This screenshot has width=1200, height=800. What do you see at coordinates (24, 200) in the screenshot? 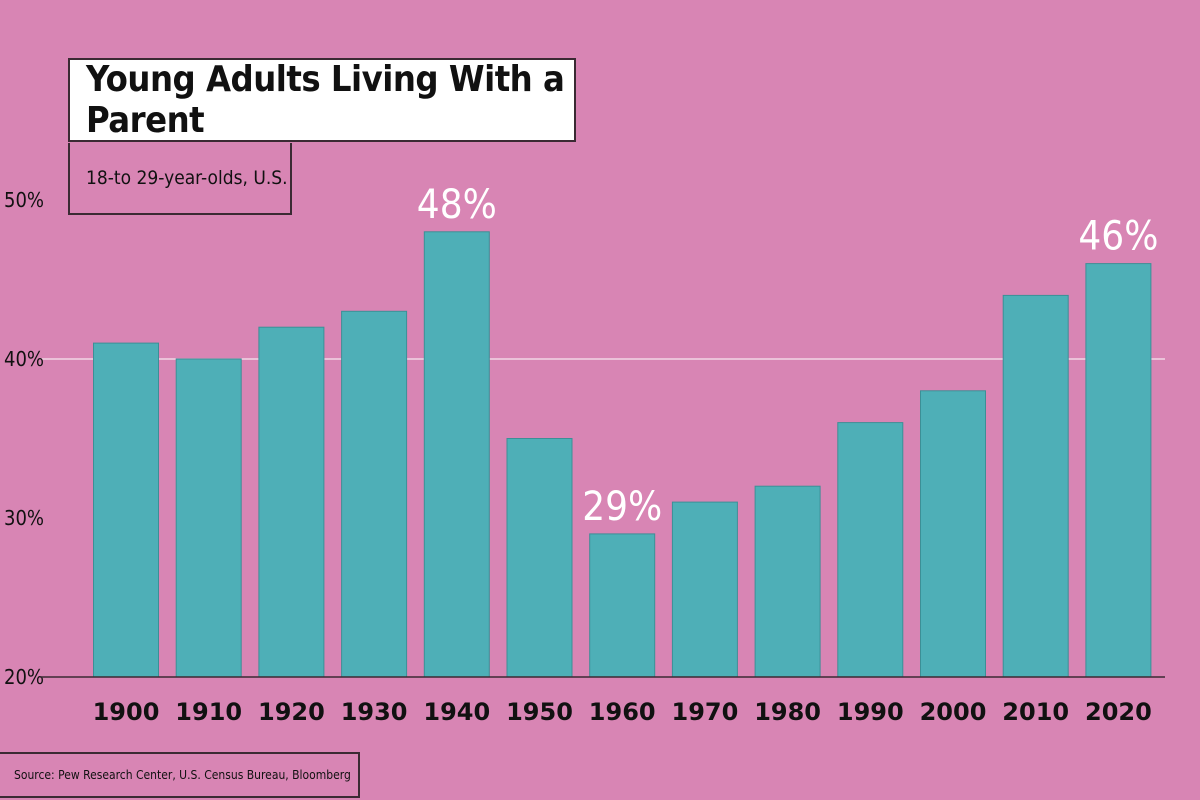
I see `y-tick-label: 50%` at bounding box center [24, 200].